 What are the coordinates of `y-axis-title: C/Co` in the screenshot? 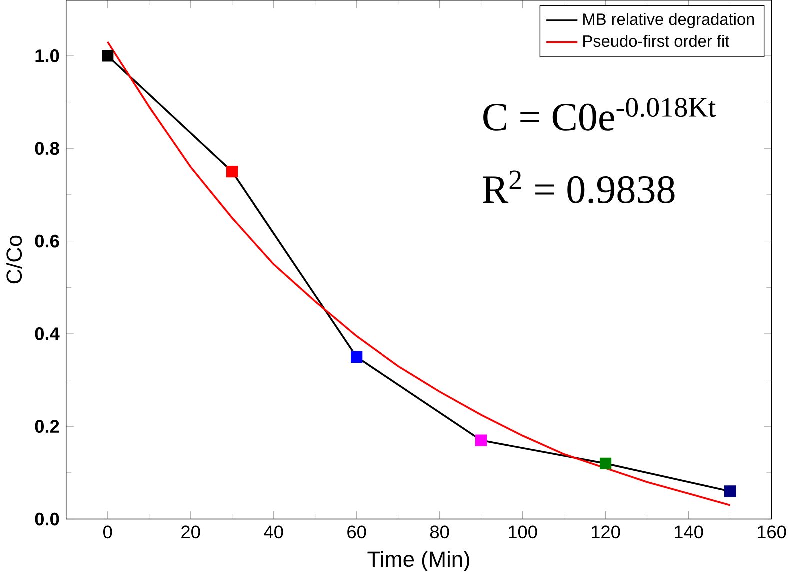 It's located at (14, 260).